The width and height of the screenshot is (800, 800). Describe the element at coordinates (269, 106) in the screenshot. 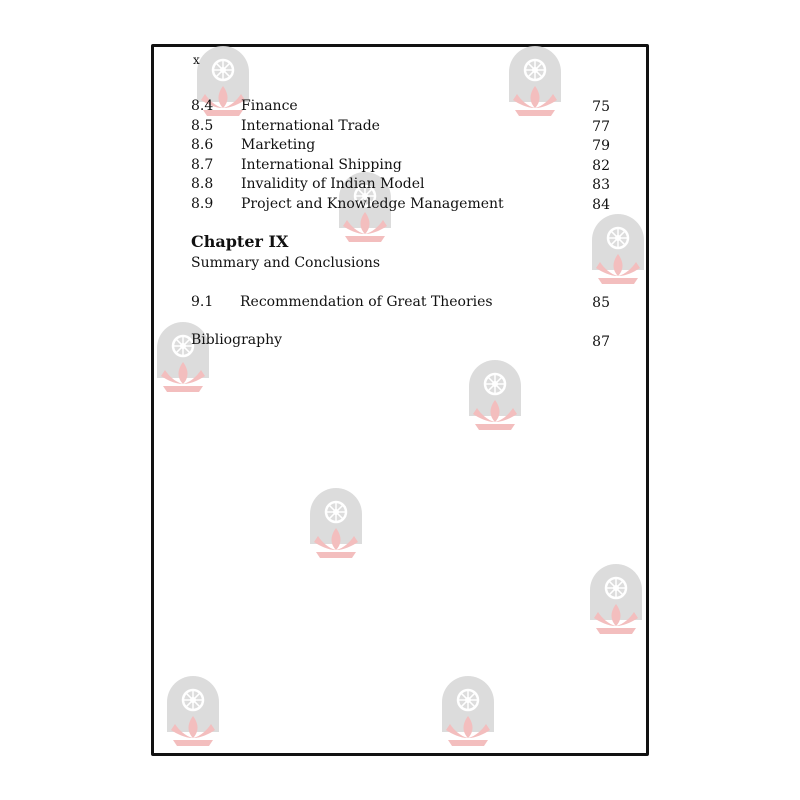

I see `toc-entry-title: Finance` at that location.